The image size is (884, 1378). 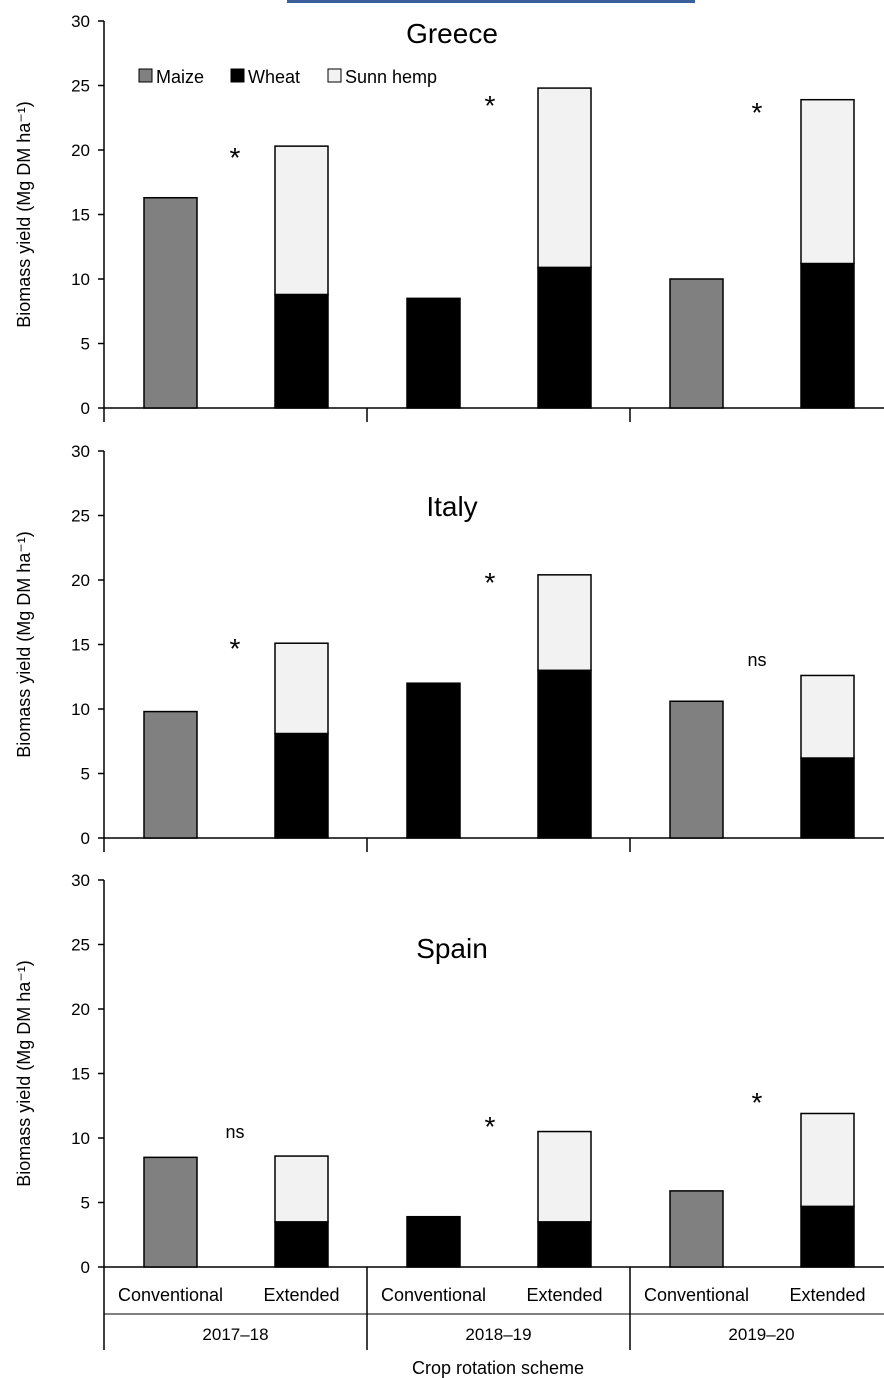 I want to click on legend-swatch-wheat, so click(x=237, y=75).